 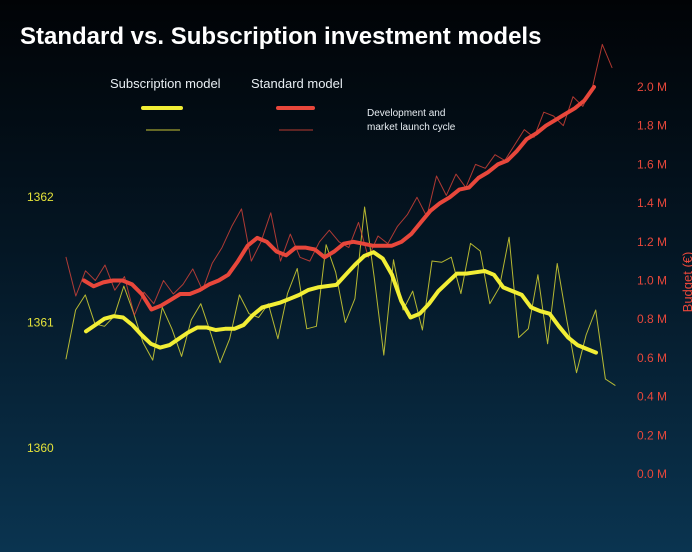 What do you see at coordinates (686, 282) in the screenshot?
I see `right-axis-label: Budget (€)` at bounding box center [686, 282].